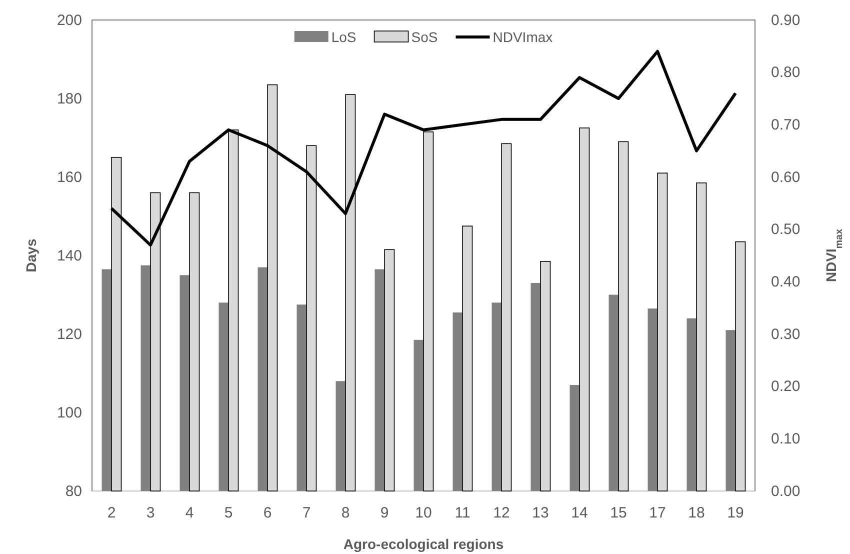 The image size is (850, 554). What do you see at coordinates (785, 20) in the screenshot?
I see `y2-tick-label: 0.90` at bounding box center [785, 20].